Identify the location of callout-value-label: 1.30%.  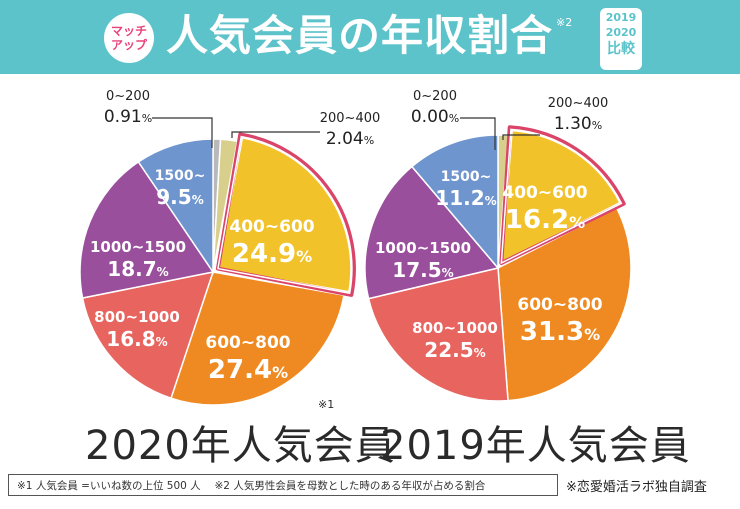
(578, 124).